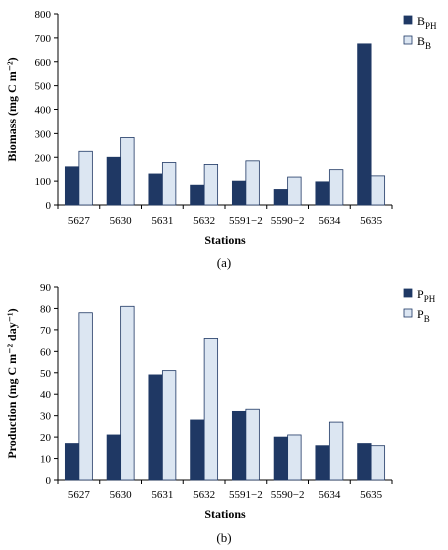 The image size is (448, 550). Describe the element at coordinates (46, 374) in the screenshot. I see `y-tick-label: 50` at that location.